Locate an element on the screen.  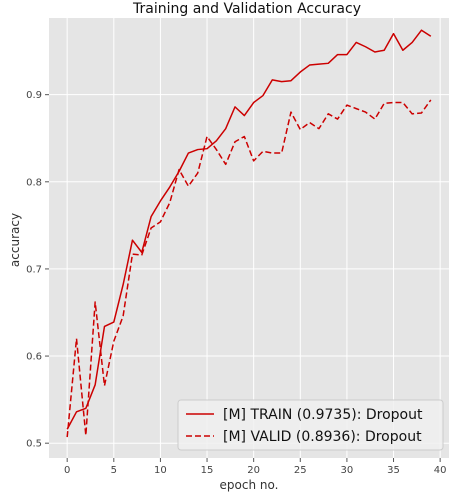
y-axis-label: accuracy is located at coordinates (15, 240).